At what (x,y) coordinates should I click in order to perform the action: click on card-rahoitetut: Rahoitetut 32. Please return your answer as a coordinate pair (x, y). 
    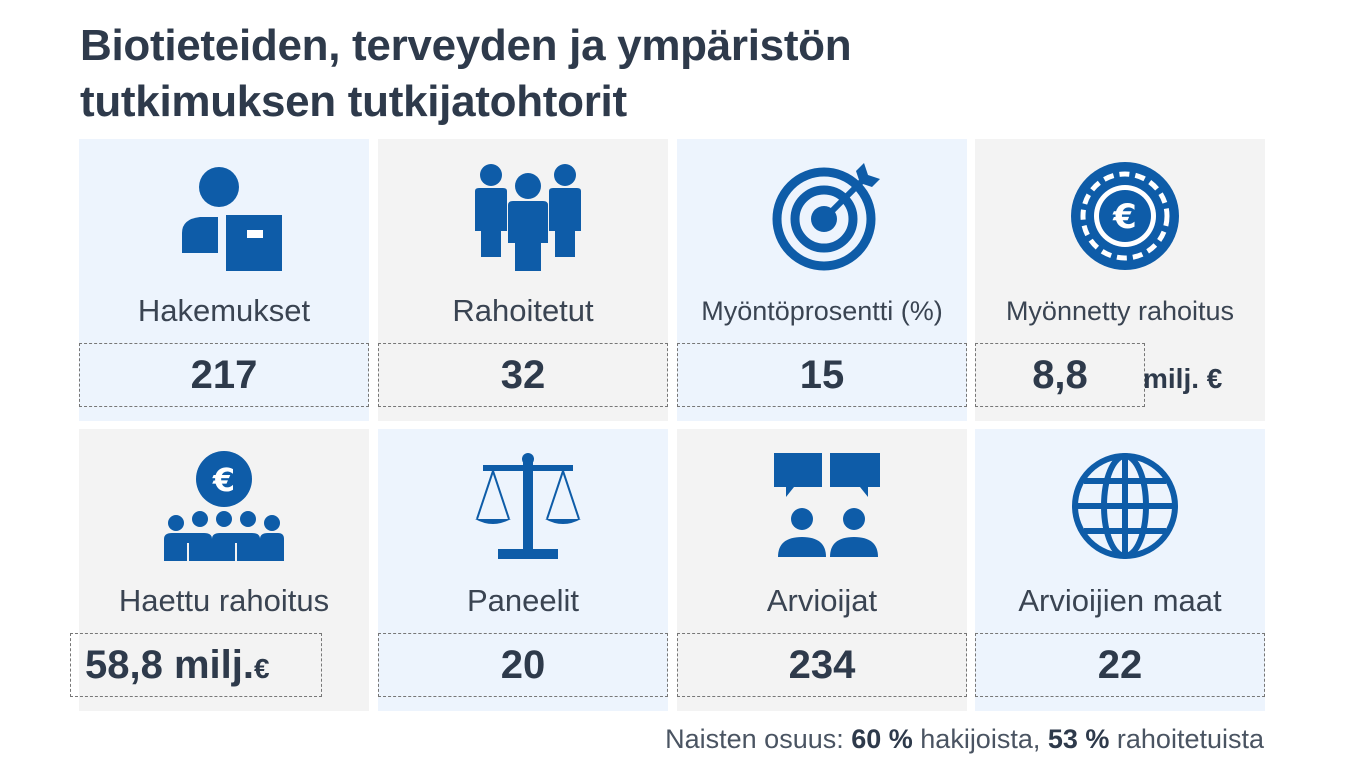
    Looking at the image, I should click on (523, 280).